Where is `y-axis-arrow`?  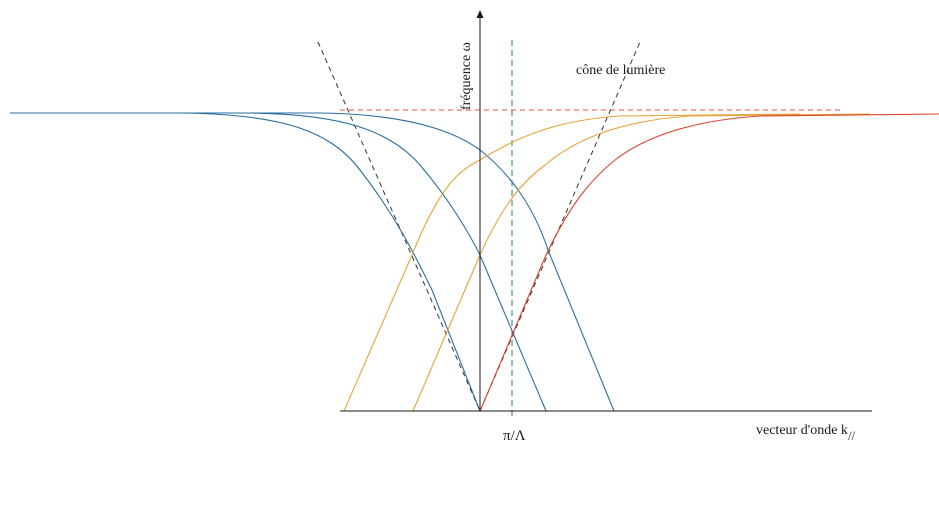
y-axis-arrow is located at coordinates (480, 14).